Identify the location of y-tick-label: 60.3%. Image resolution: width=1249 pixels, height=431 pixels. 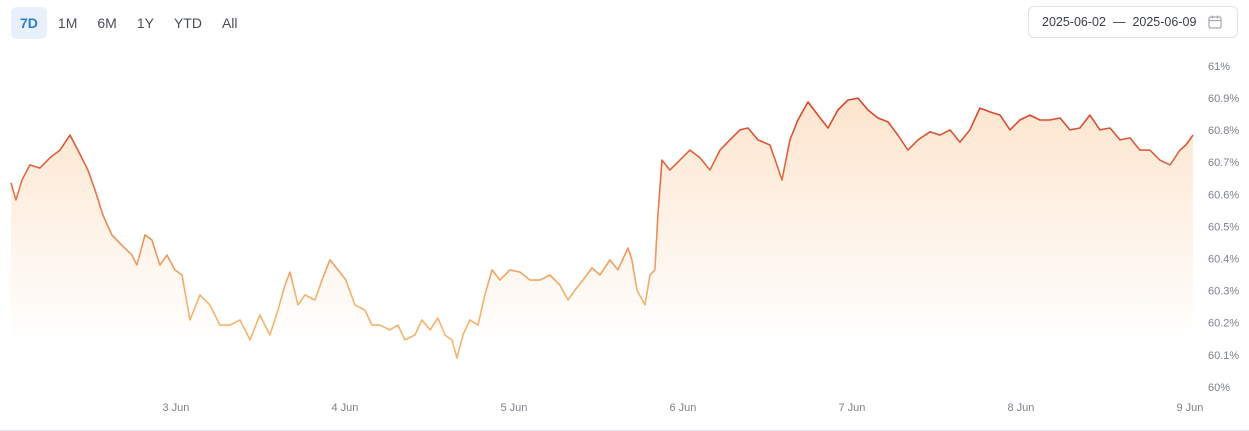
(1223, 292).